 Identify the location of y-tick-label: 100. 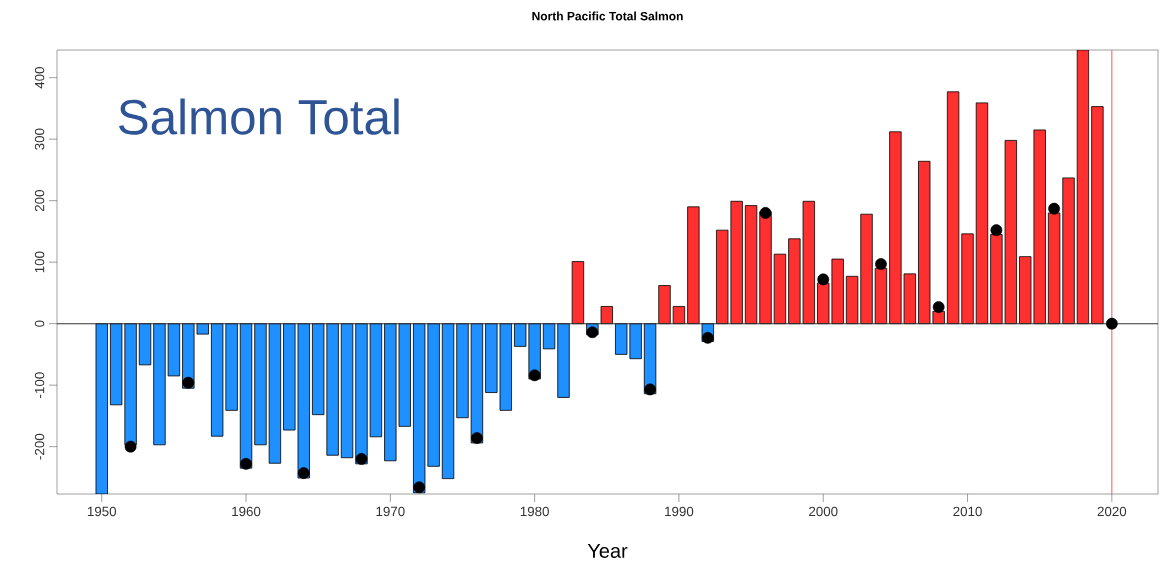
(39, 262).